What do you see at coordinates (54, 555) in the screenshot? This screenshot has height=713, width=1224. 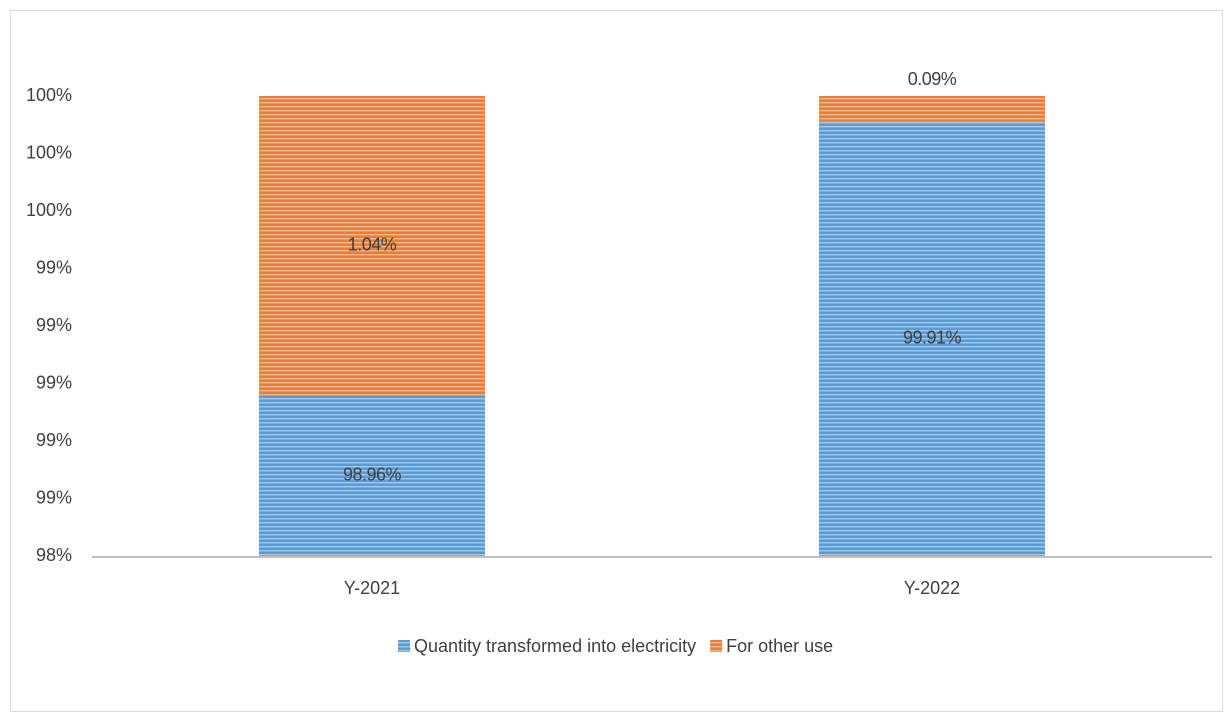 I see `y-tick-label: 98%` at bounding box center [54, 555].